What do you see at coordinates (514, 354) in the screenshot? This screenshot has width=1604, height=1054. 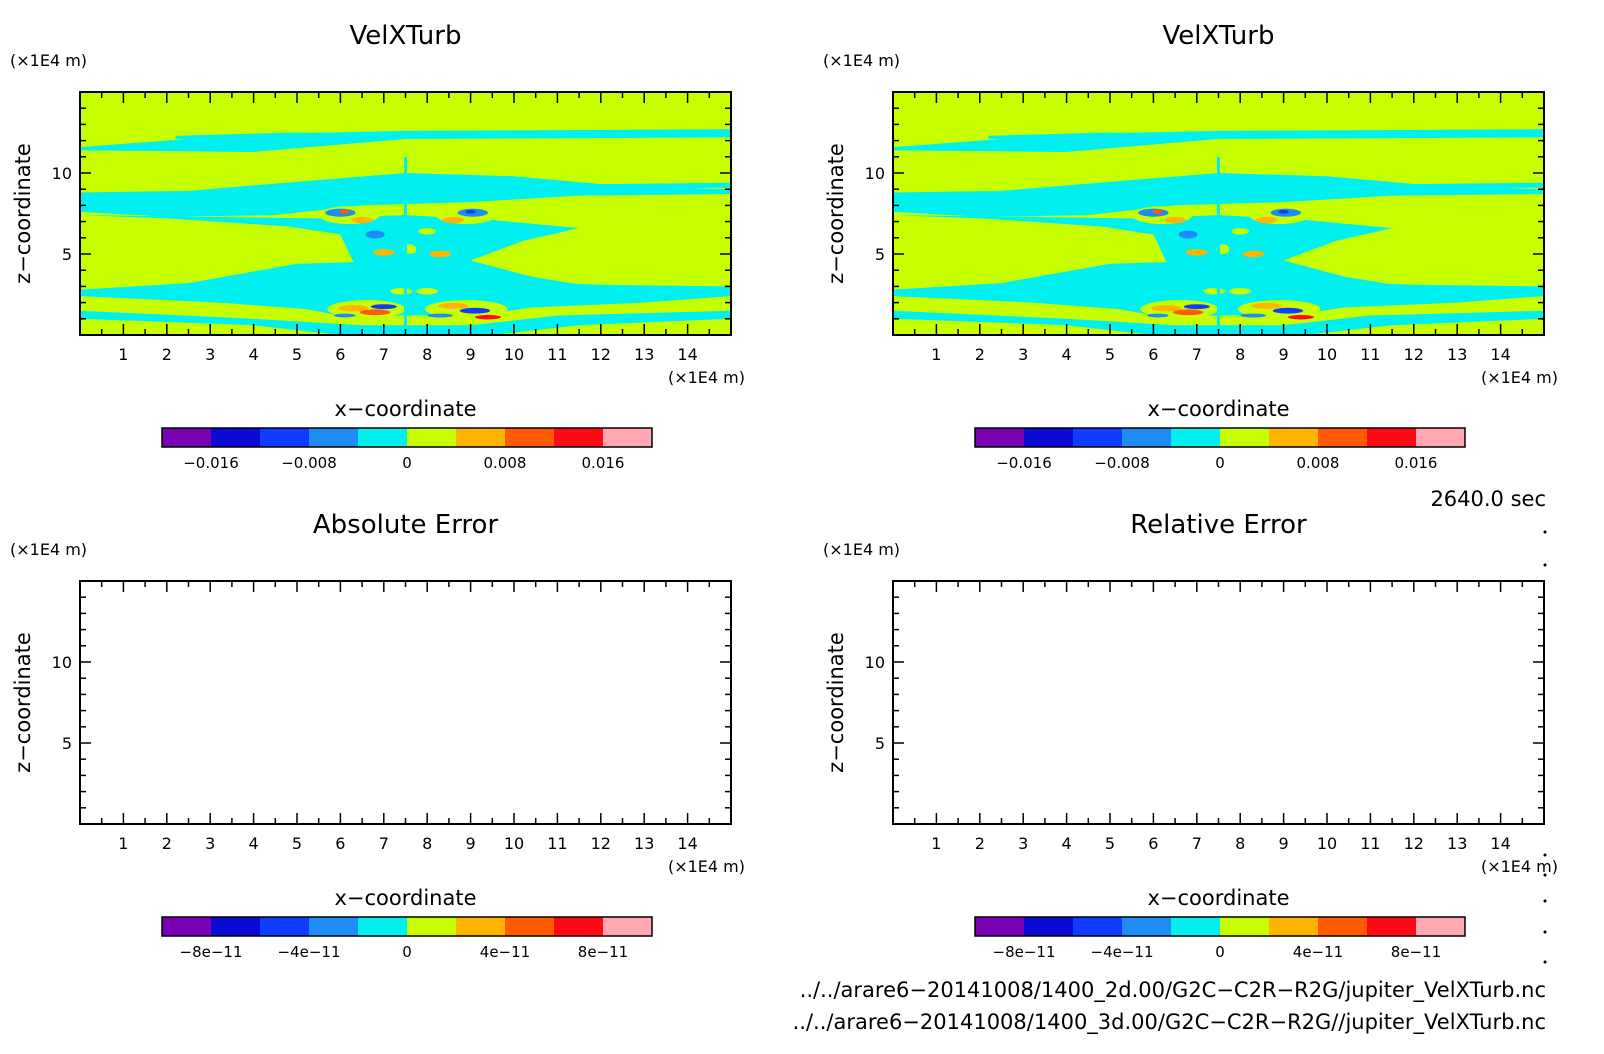 I see `x-tick-label: 10` at bounding box center [514, 354].